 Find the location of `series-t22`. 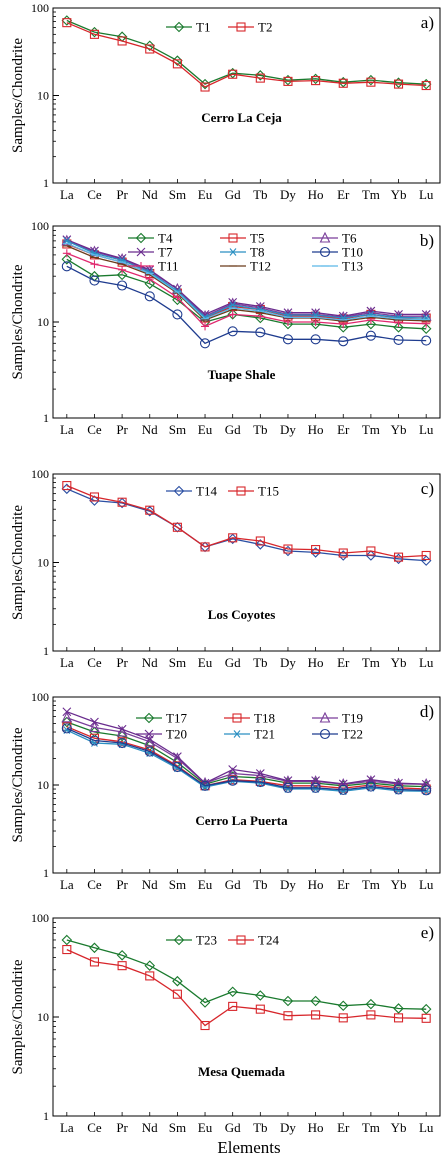

series-t22 is located at coordinates (246, 759).